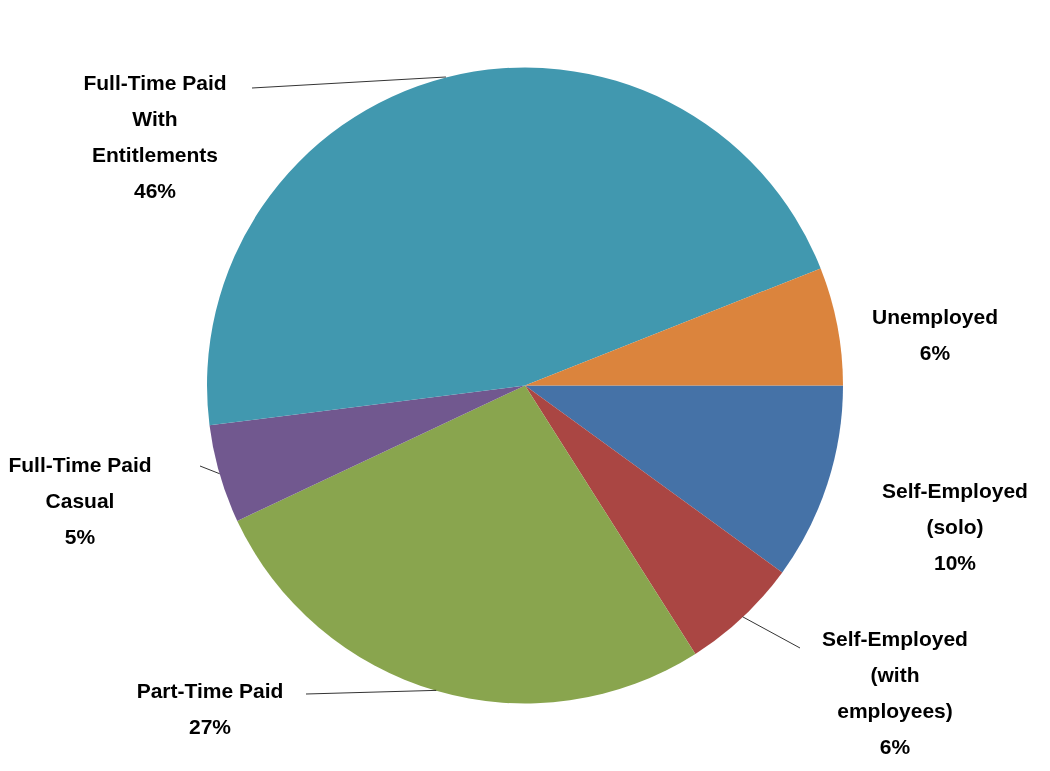 The height and width of the screenshot is (771, 1050). Describe the element at coordinates (155, 118) in the screenshot. I see `slice-label: Full-Time Paid With Entitlements` at that location.